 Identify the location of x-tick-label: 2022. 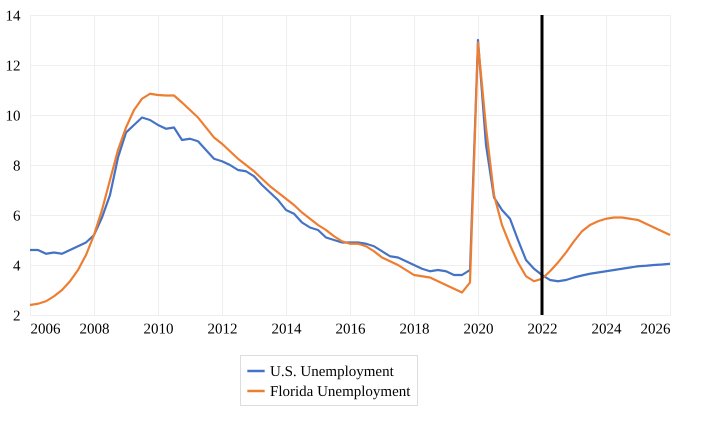
(543, 330).